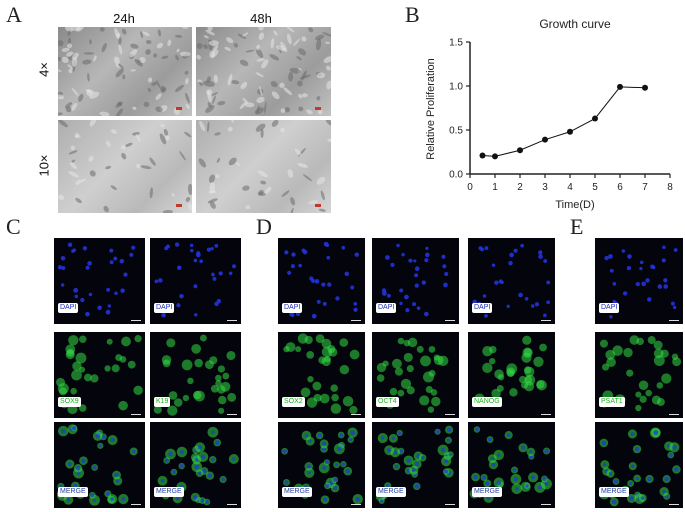 The height and width of the screenshot is (512, 685). I want to click on phase-image-48h-10x, so click(263, 166).